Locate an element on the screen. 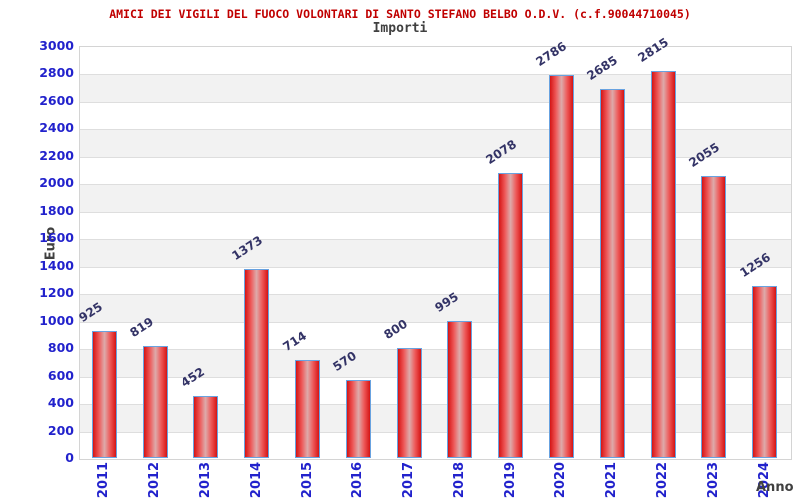 The height and width of the screenshot is (500, 800). bar-2023 is located at coordinates (713, 316).